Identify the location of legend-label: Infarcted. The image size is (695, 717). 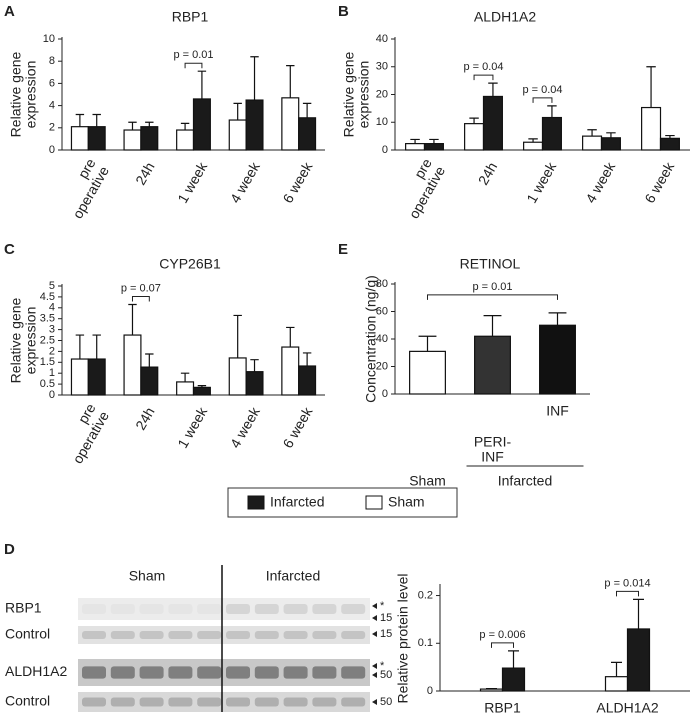
(297, 502).